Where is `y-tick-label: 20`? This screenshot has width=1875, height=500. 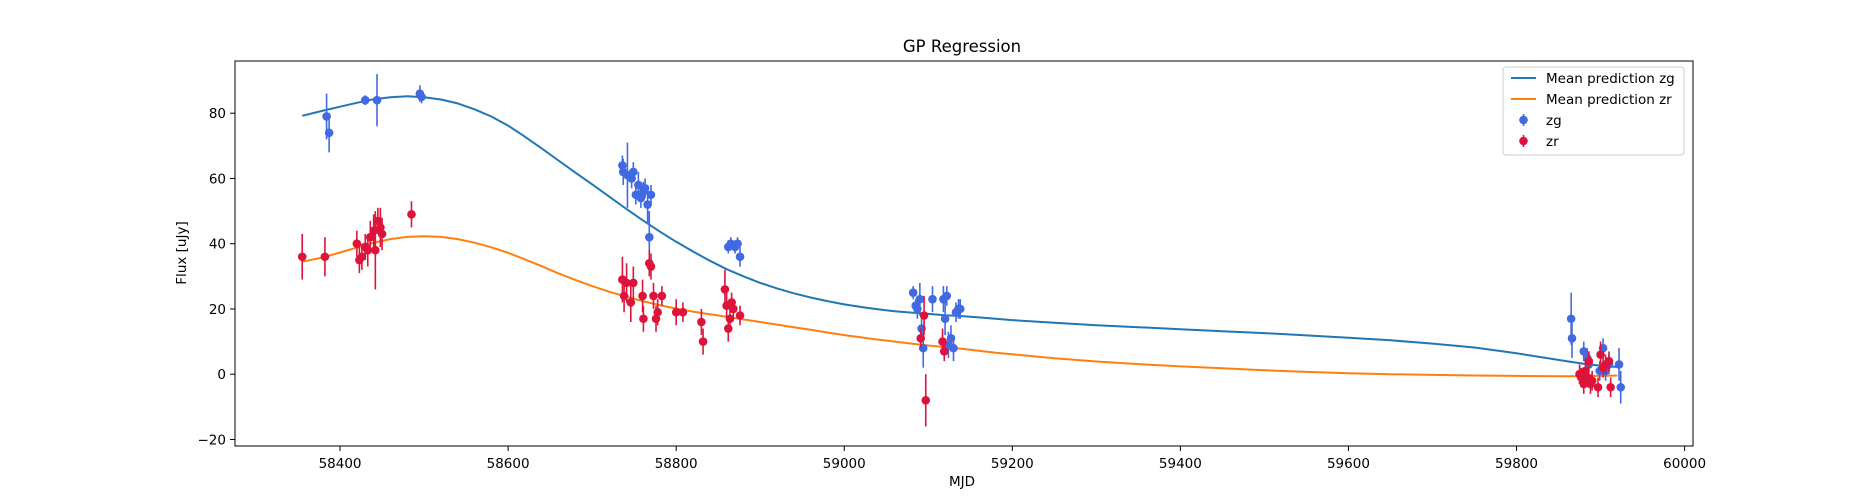
y-tick-label: 20 is located at coordinates (217, 310).